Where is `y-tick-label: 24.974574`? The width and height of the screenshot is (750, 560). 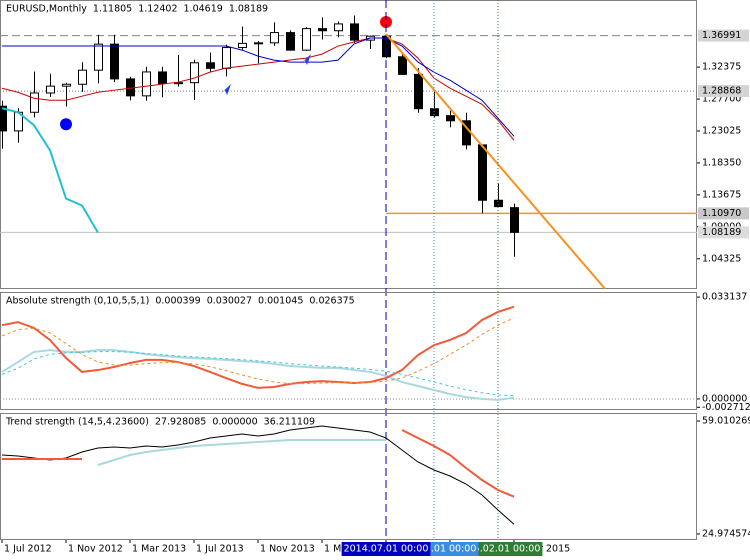
y-tick-label: 24.974574 is located at coordinates (726, 534).